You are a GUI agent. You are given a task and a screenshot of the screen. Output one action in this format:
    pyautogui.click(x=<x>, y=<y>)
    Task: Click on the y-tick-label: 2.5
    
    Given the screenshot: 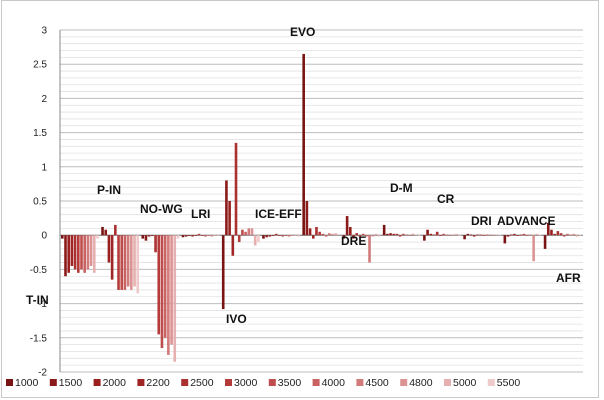 What is the action you would take?
    pyautogui.click(x=40, y=65)
    